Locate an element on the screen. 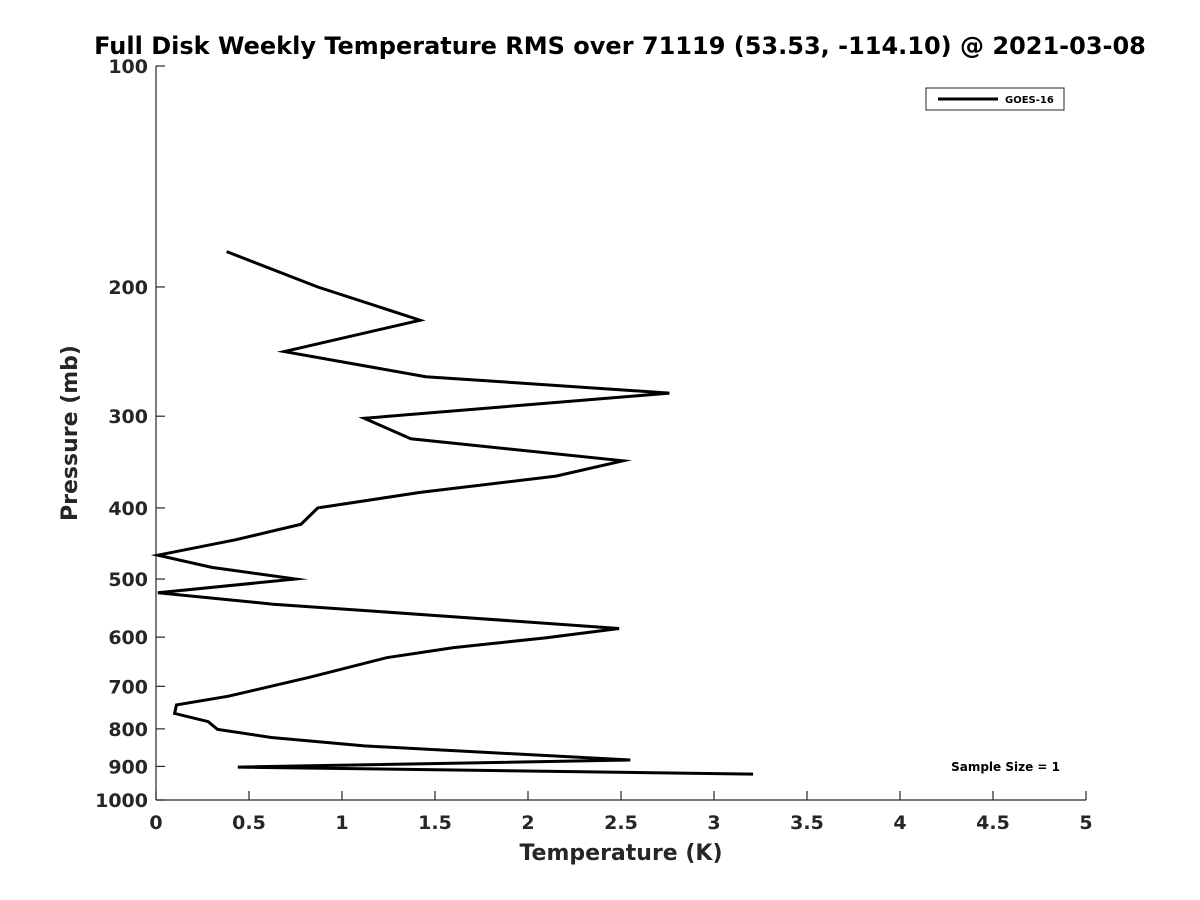  y-tick-label: 600 is located at coordinates (128, 638).